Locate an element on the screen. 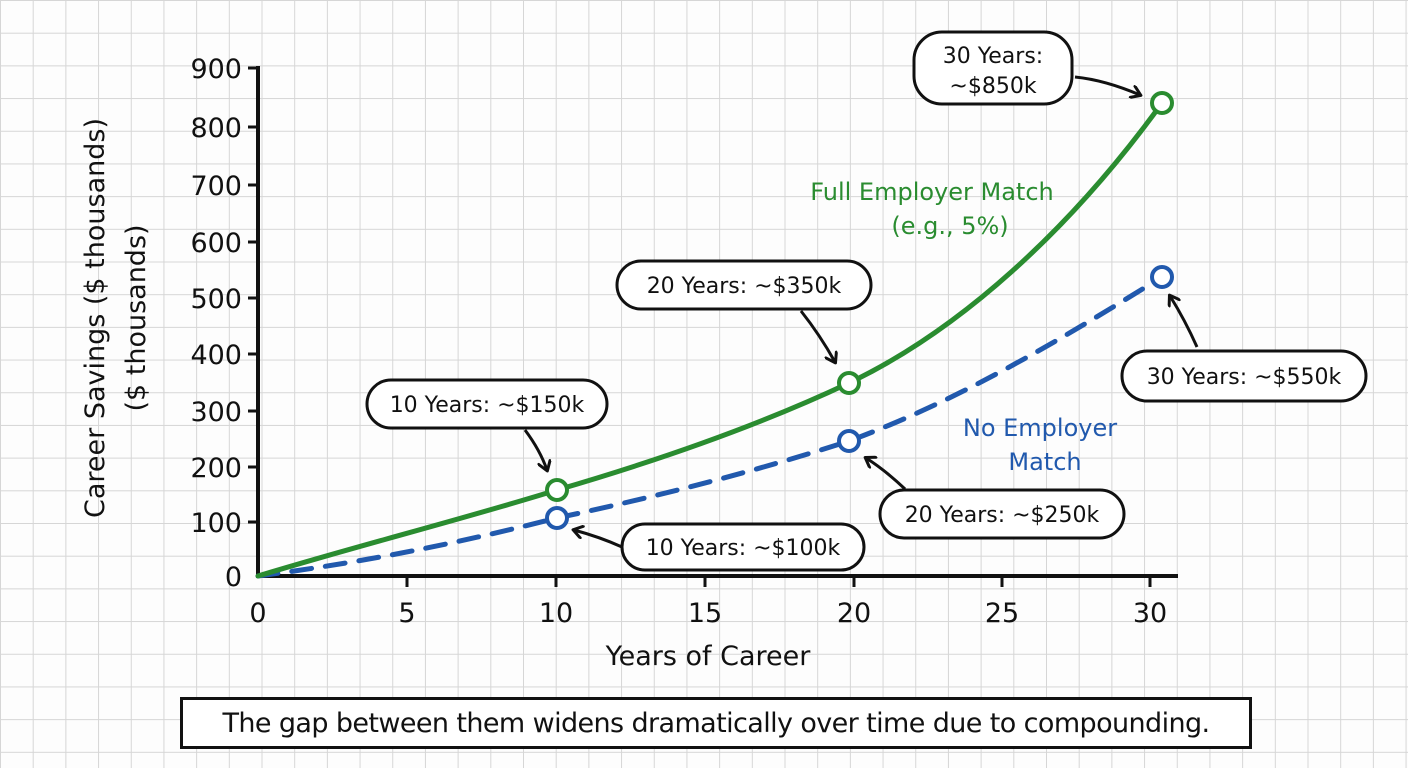 Image resolution: width=1408 pixels, height=768 pixels. y-tick-label: 800 is located at coordinates (216, 128).